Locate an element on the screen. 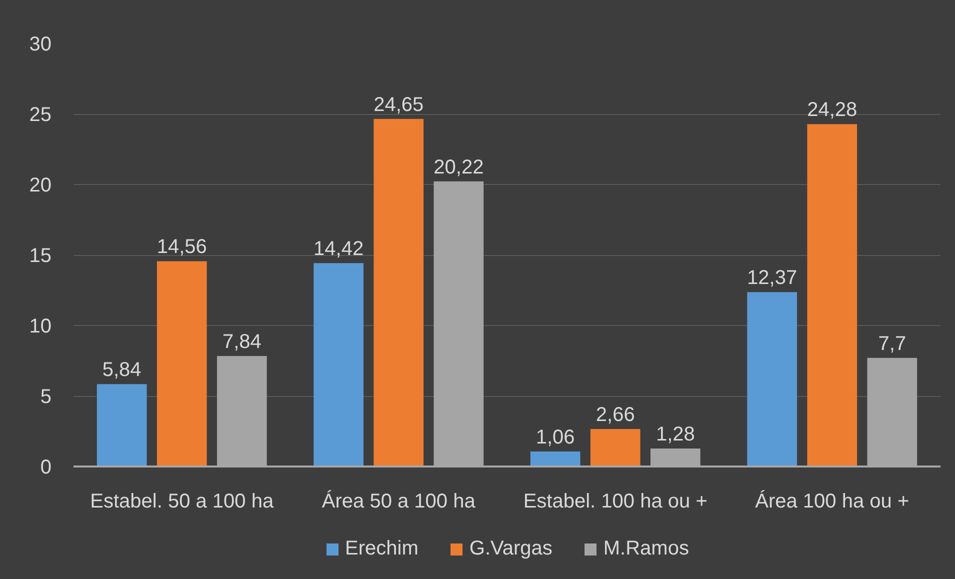 The height and width of the screenshot is (579, 955). data-label: 1,06 is located at coordinates (555, 437).